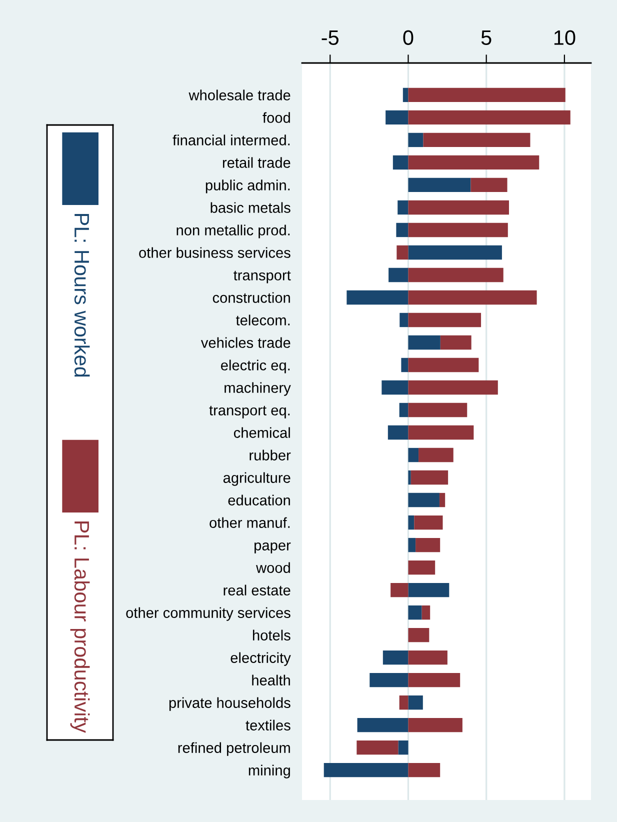 The image size is (617, 822). I want to click on y-tick-label: health, so click(271, 680).